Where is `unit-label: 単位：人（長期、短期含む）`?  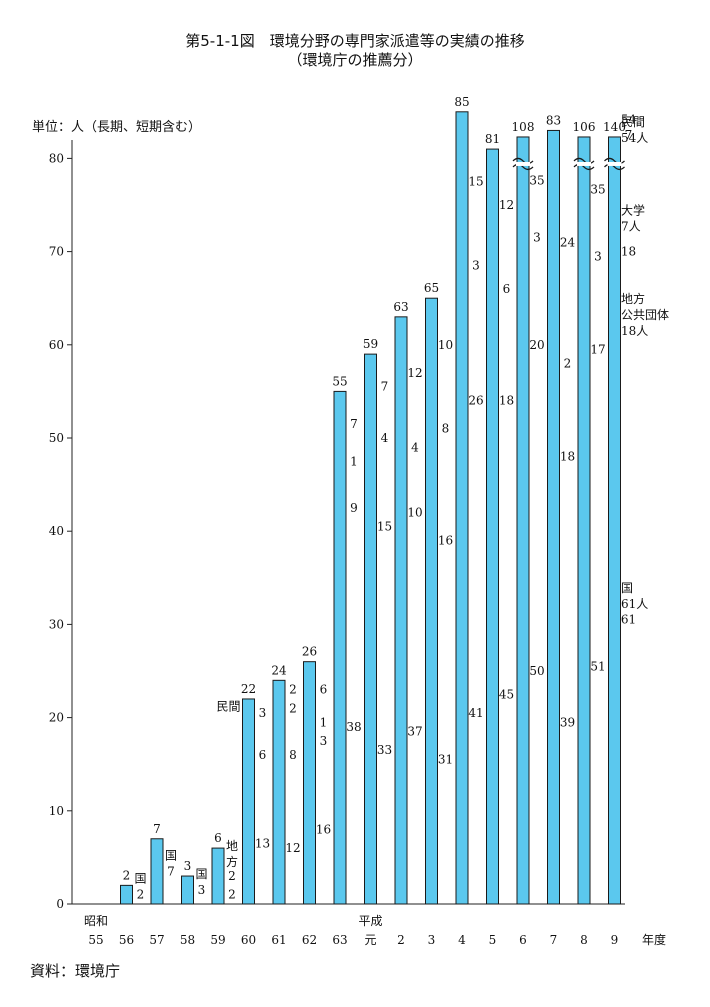
unit-label: 単位：人（長期、短期含む） is located at coordinates (117, 127).